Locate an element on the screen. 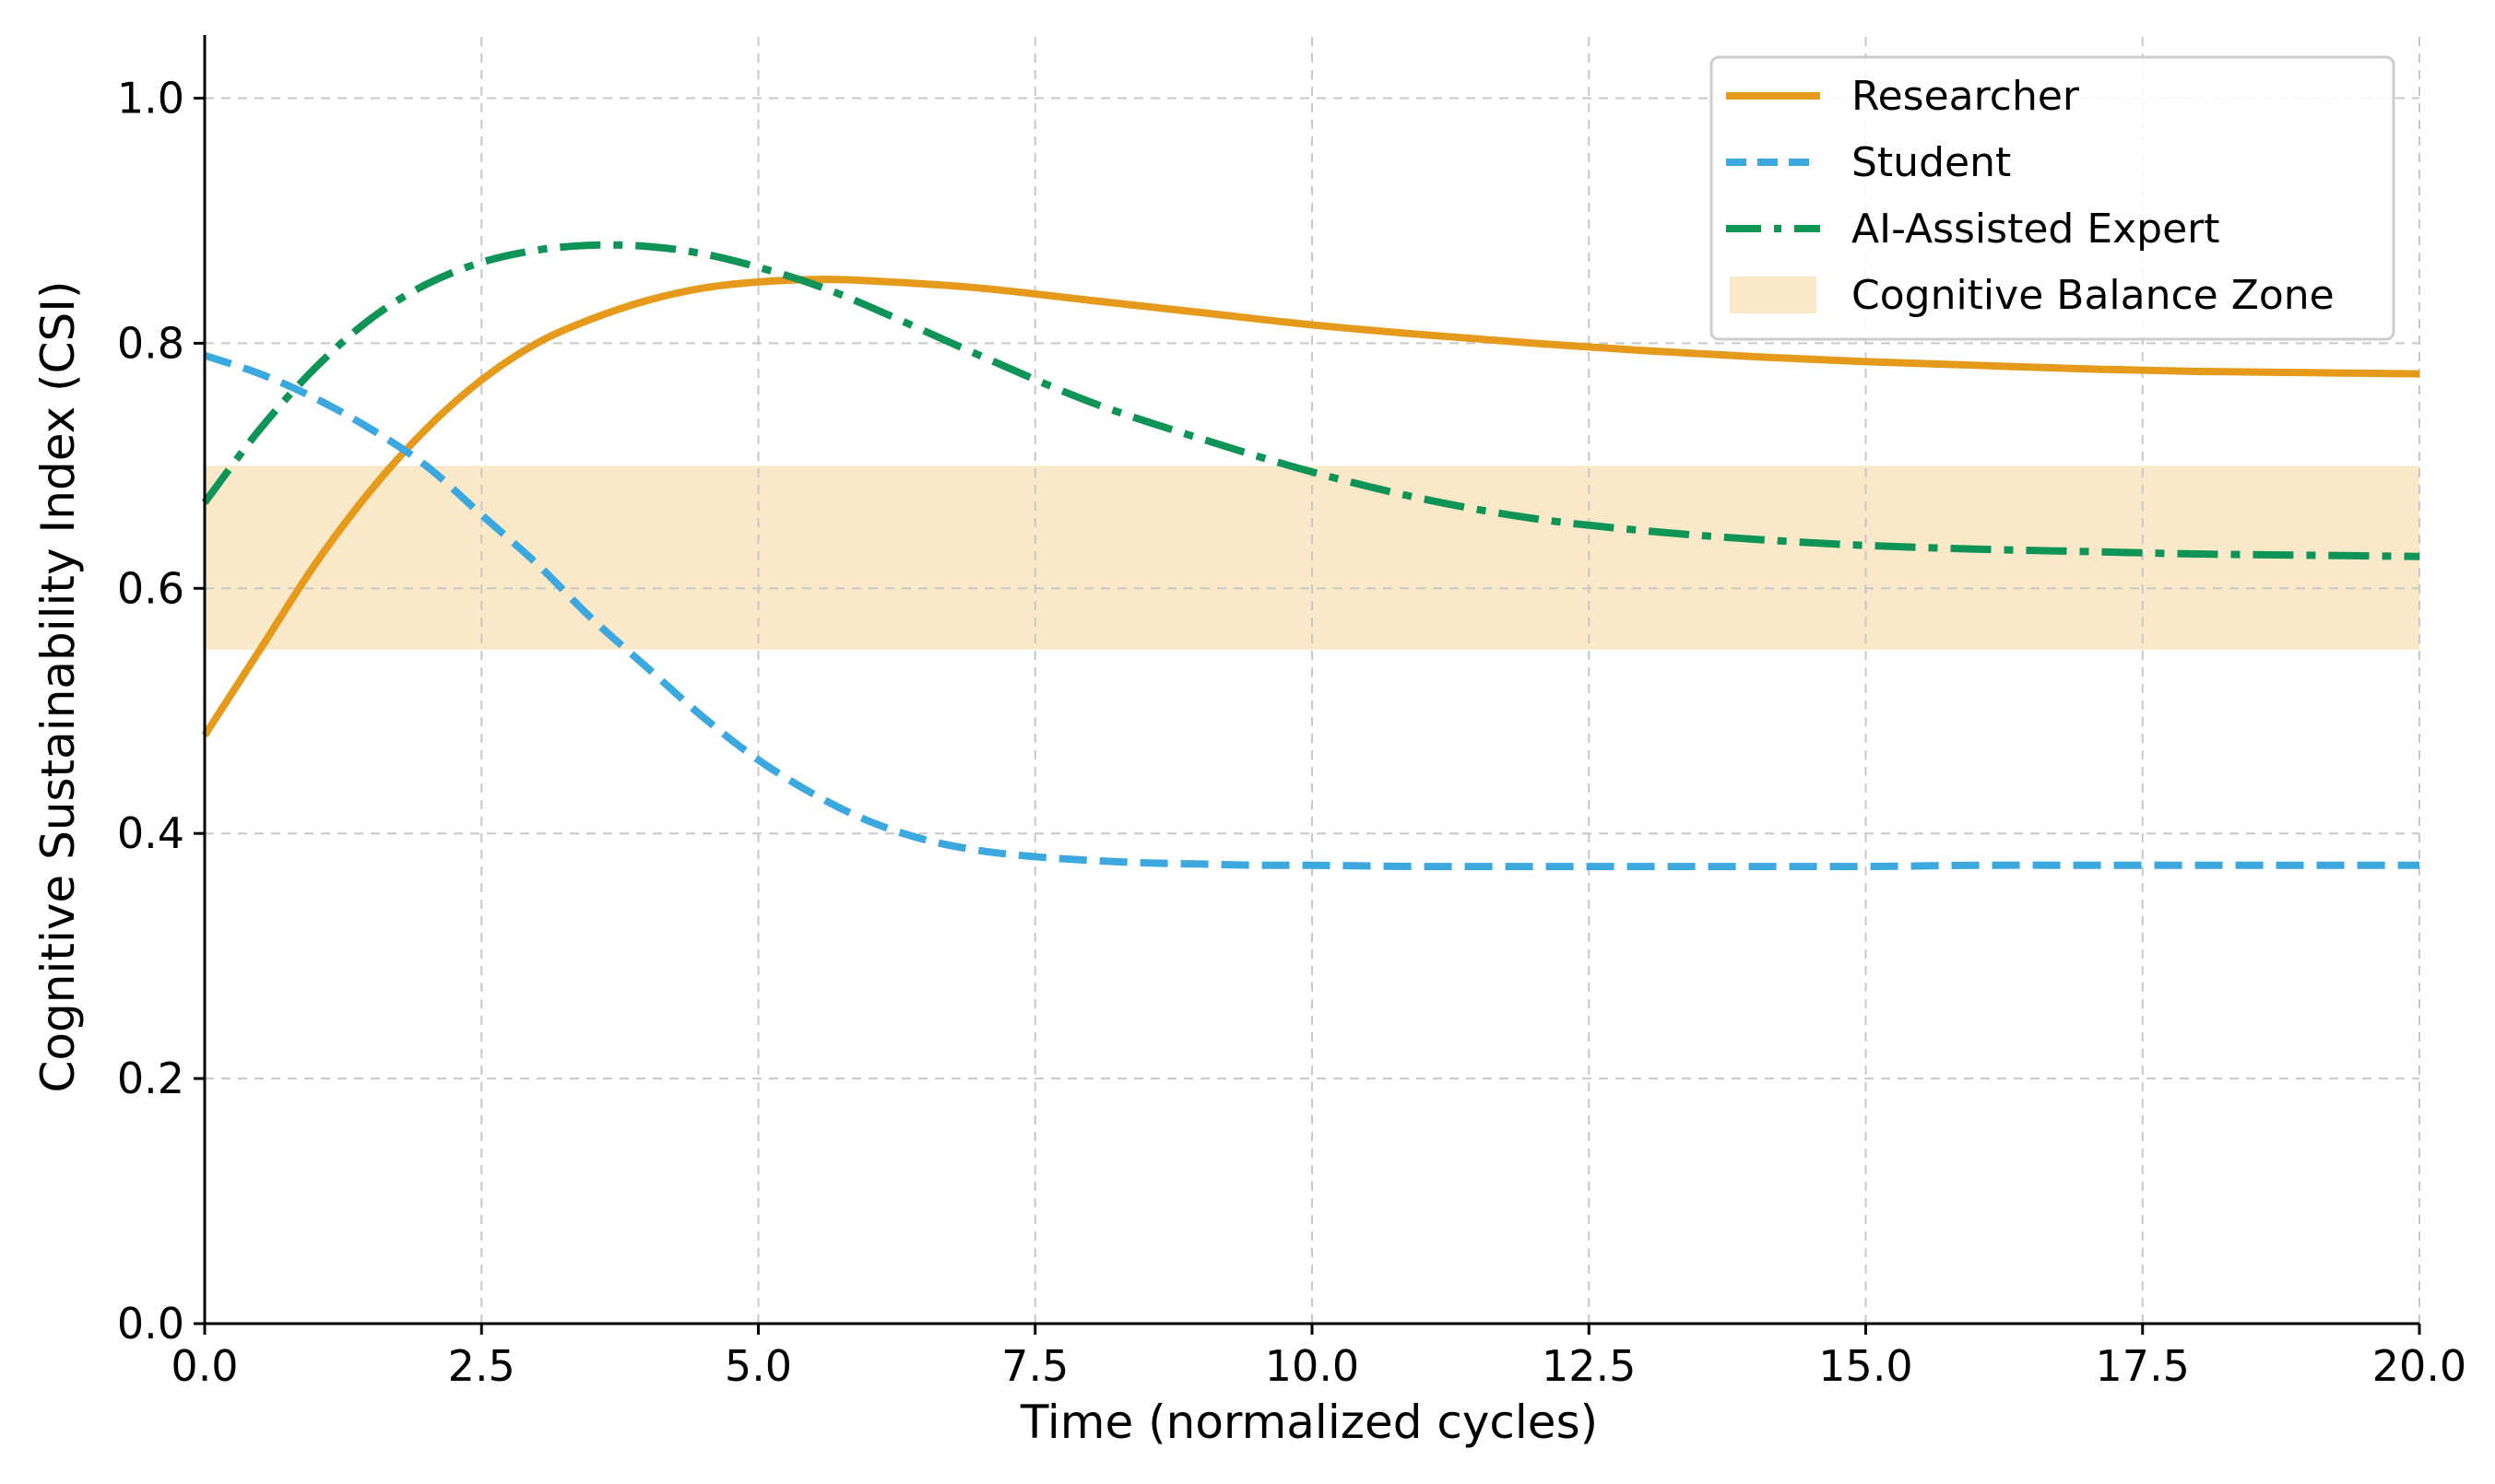  y-tick-label: 0.2 is located at coordinates (150, 1078).